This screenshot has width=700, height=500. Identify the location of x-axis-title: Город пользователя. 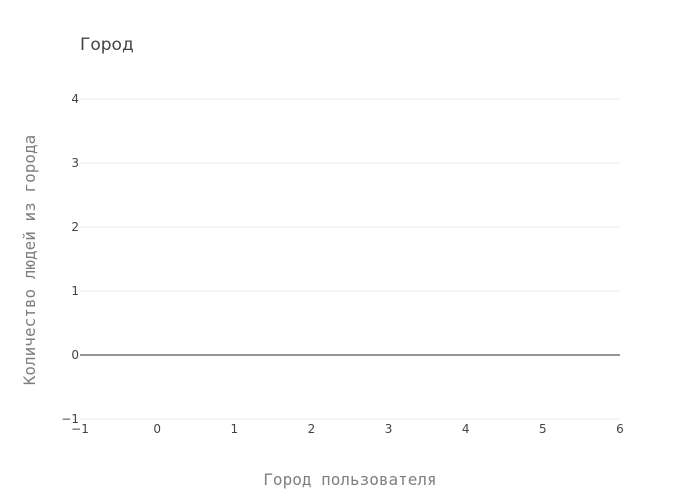
(349, 479).